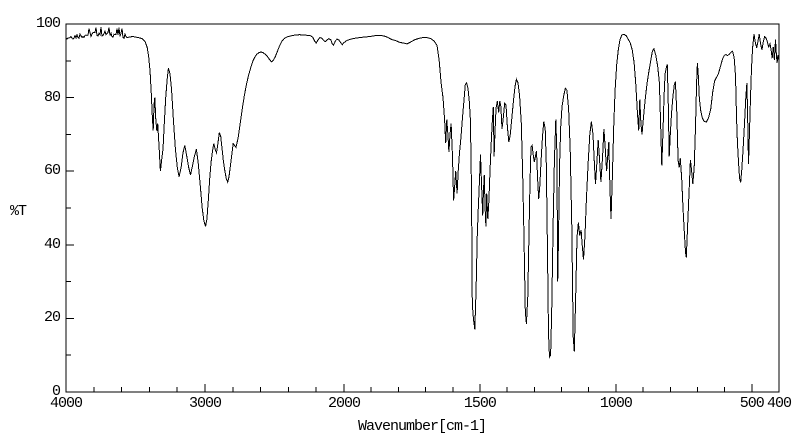 This screenshot has height=441, width=800. Describe the element at coordinates (480, 403) in the screenshot. I see `x-tick-label-1500: 1500` at that location.